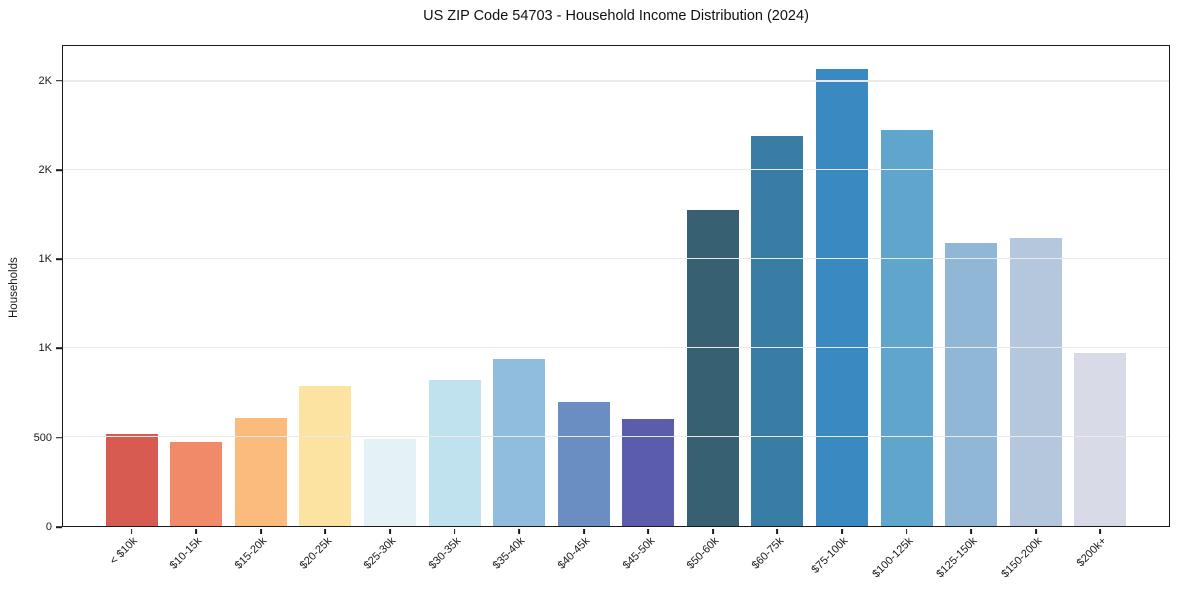 Image resolution: width=1189 pixels, height=590 pixels. I want to click on x-tick-label: $125-150k, so click(957, 558).